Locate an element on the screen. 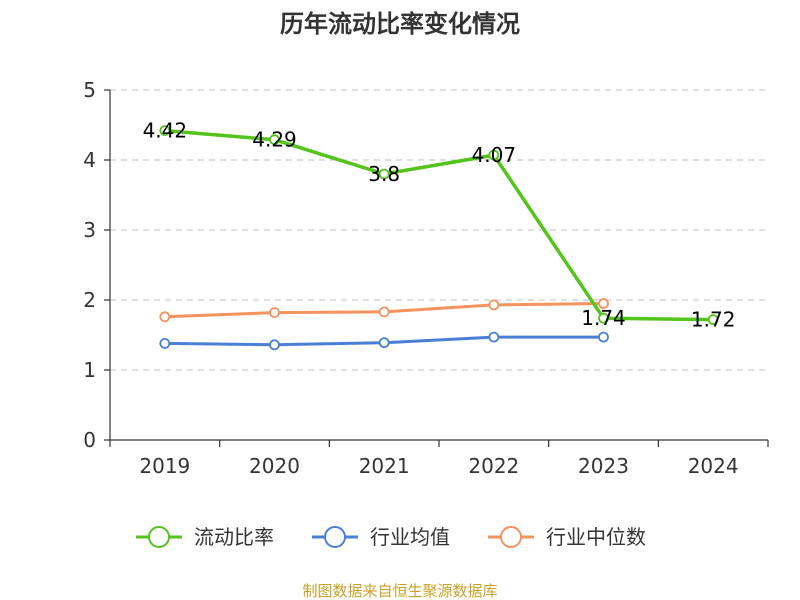  data-label: 3.8 is located at coordinates (384, 174).